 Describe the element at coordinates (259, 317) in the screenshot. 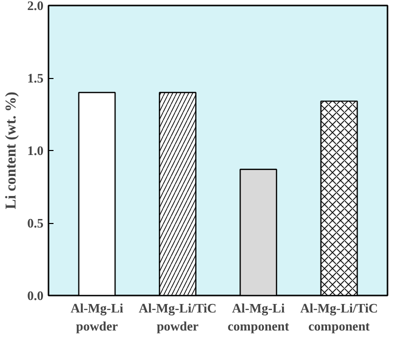

I see `x-tick-label: Al-Mg-Li component` at that location.